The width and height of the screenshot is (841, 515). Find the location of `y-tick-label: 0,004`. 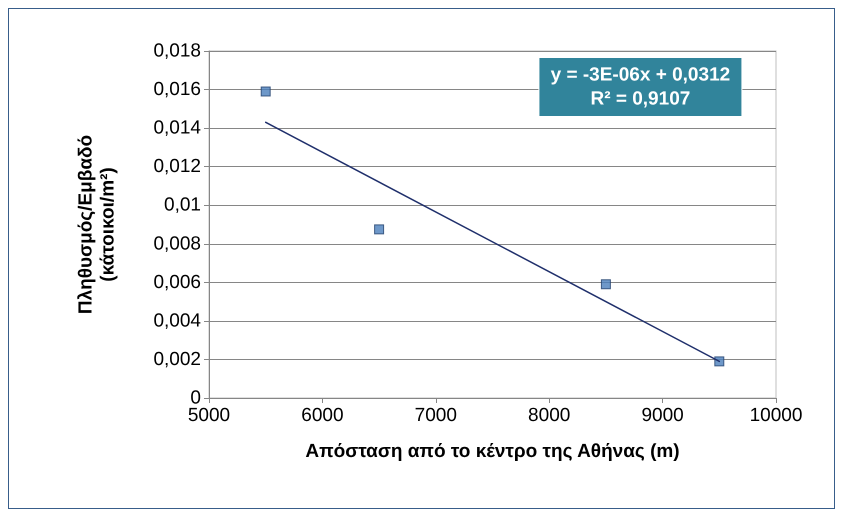

y-tick-label: 0,004 is located at coordinates (177, 321).